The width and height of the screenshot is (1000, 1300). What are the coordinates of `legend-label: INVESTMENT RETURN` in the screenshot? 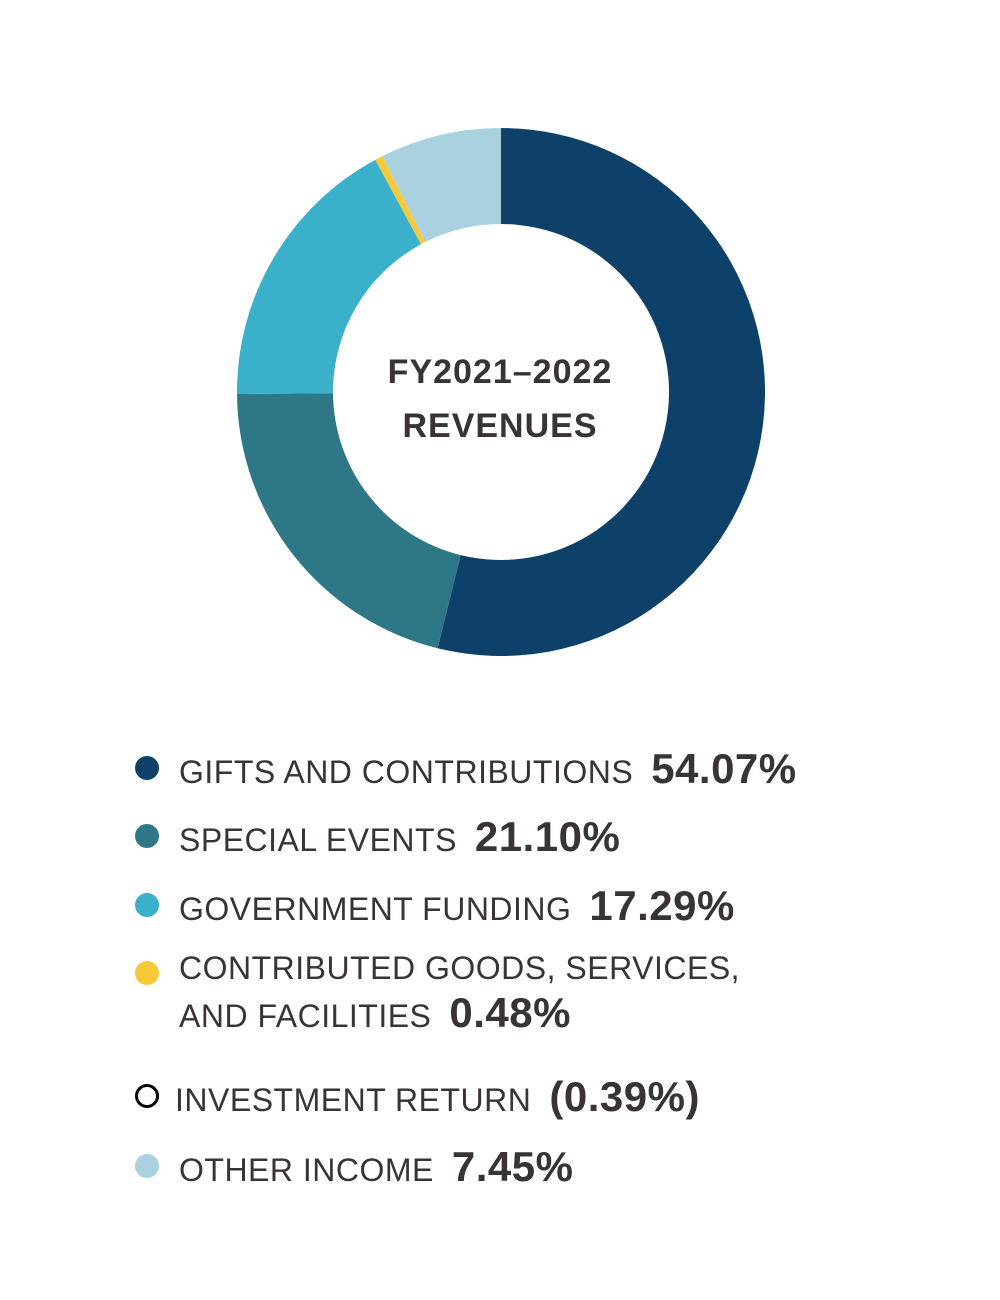 It's located at (353, 1100).